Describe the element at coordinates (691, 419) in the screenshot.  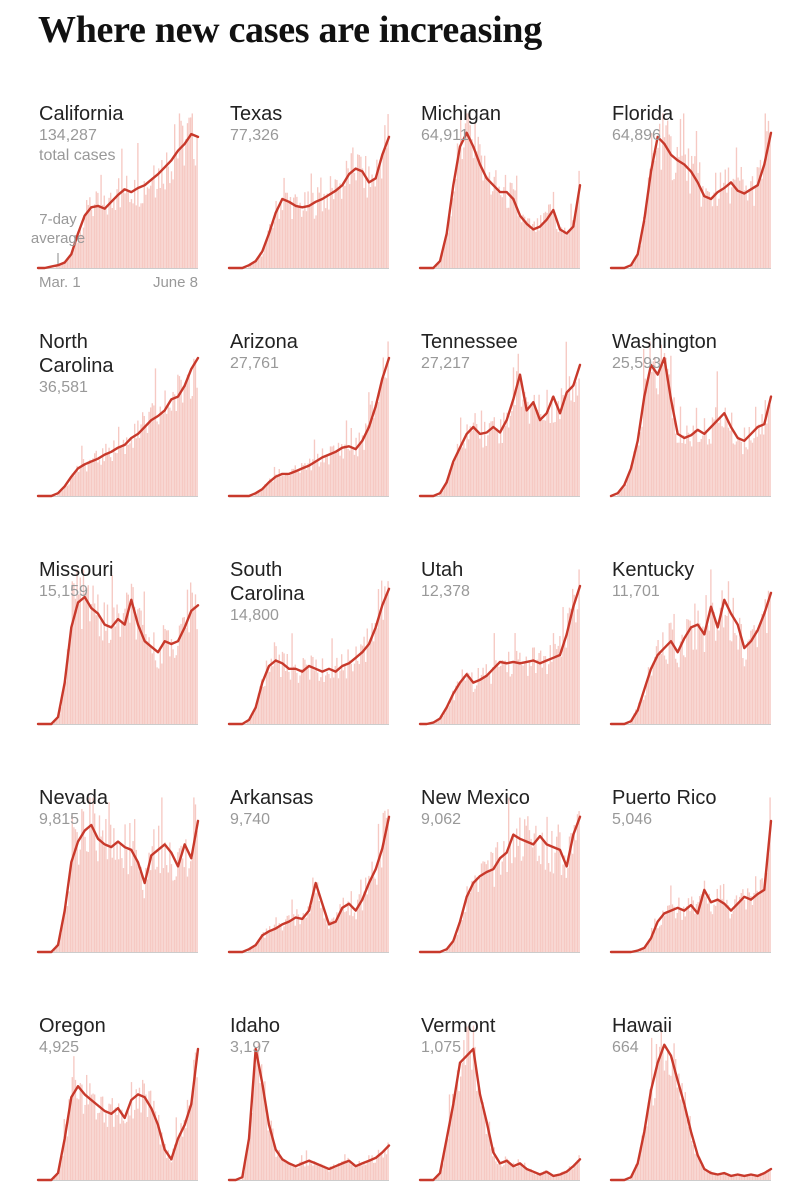
I see `state-chart` at that location.